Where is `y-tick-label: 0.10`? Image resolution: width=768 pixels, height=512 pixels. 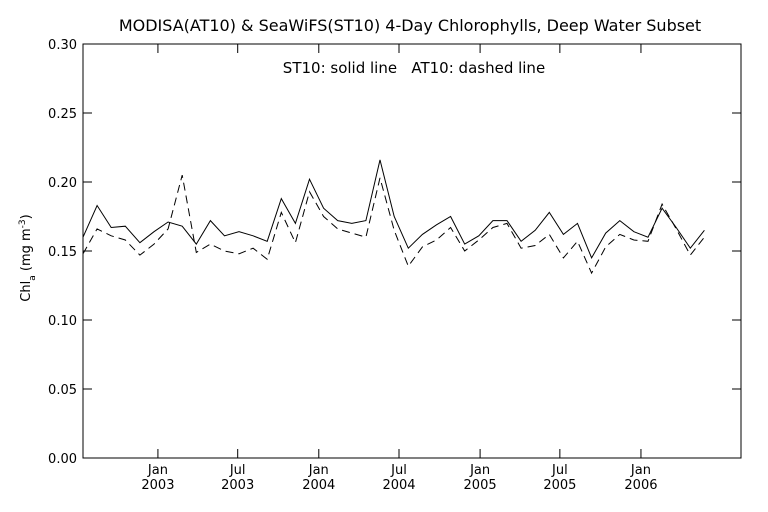
y-tick-label: 0.10 is located at coordinates (62, 321).